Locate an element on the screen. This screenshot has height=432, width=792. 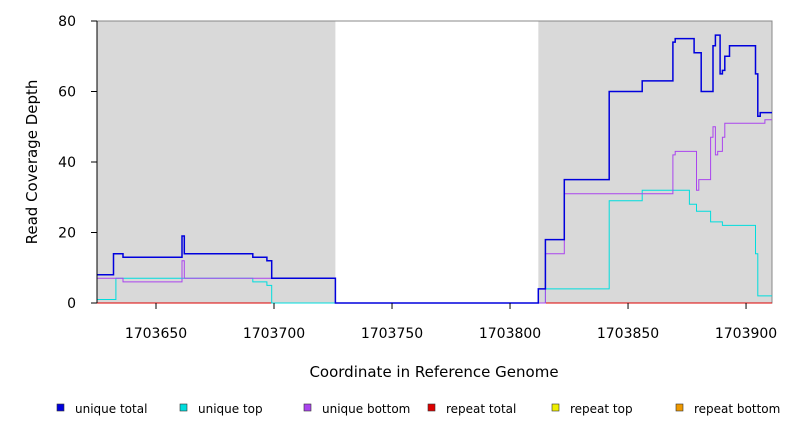
x-tick-label: 1703700 is located at coordinates (274, 334).